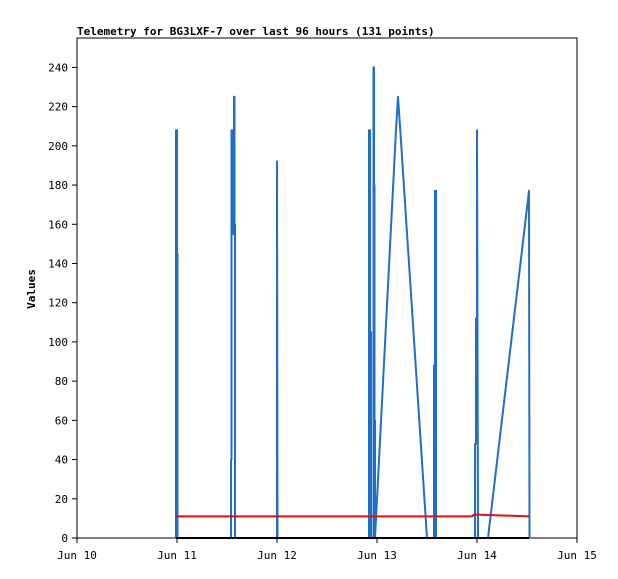  What do you see at coordinates (61, 460) in the screenshot?
I see `y-tick-label: 40` at bounding box center [61, 460].